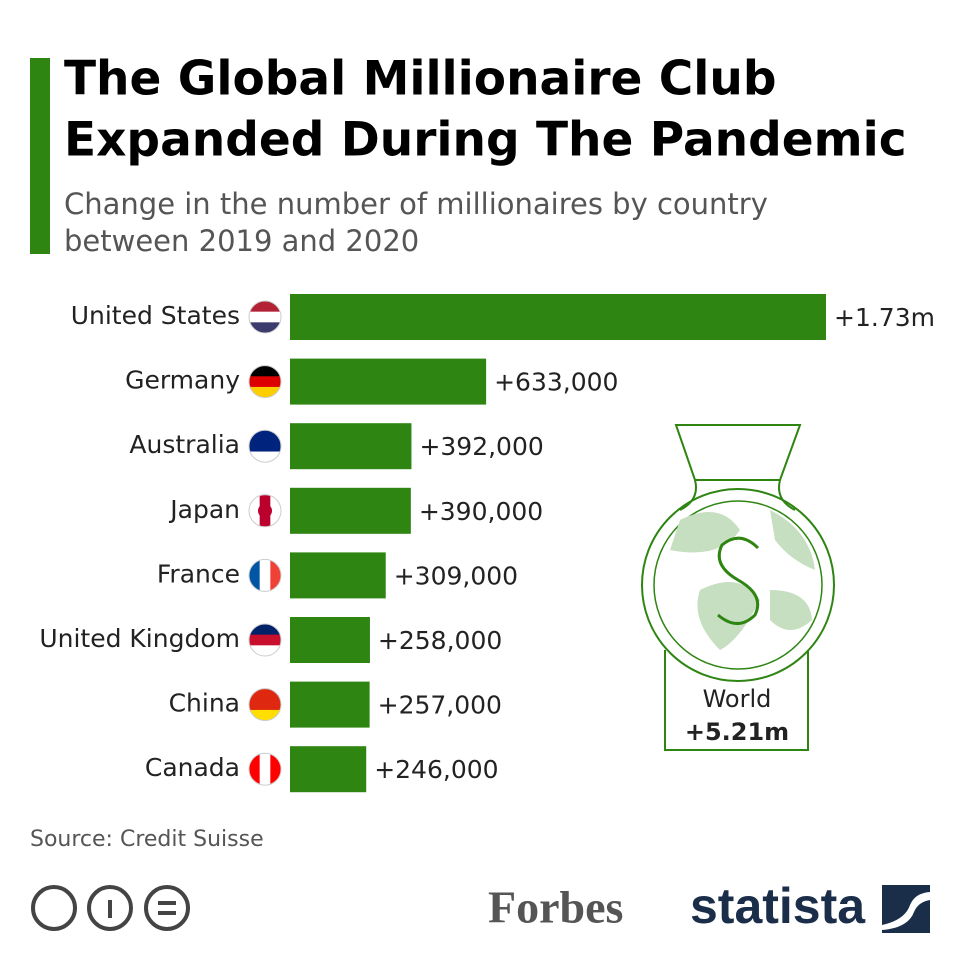  I want to click on logo: Forbes, so click(555, 907).